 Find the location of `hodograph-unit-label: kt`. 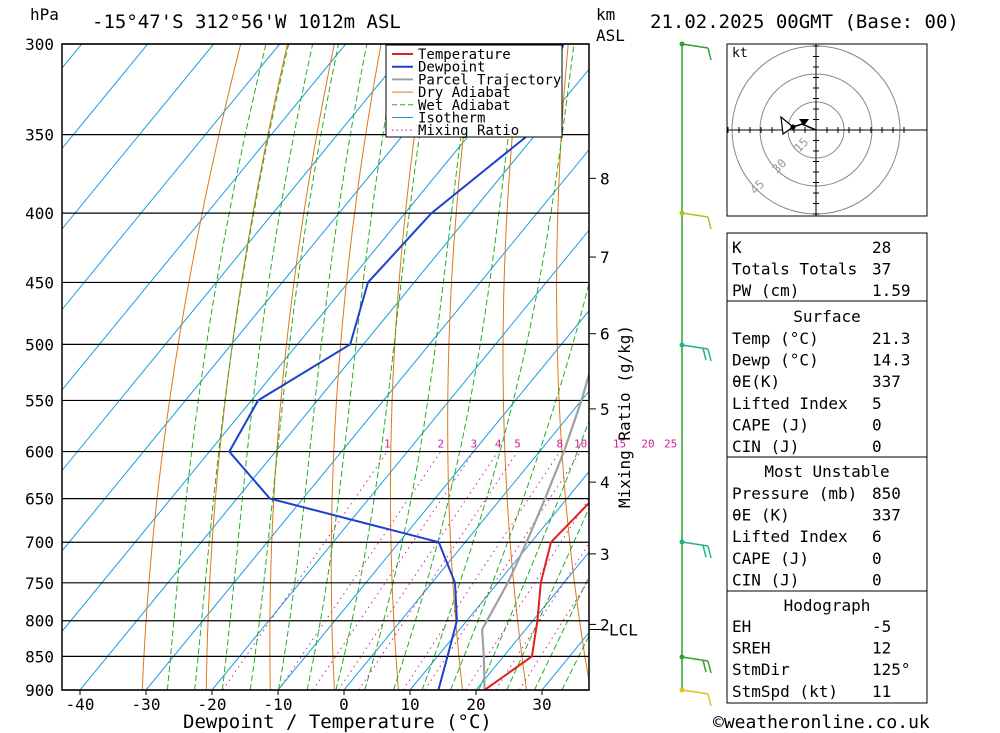

hodograph-unit-label: kt is located at coordinates (740, 53).